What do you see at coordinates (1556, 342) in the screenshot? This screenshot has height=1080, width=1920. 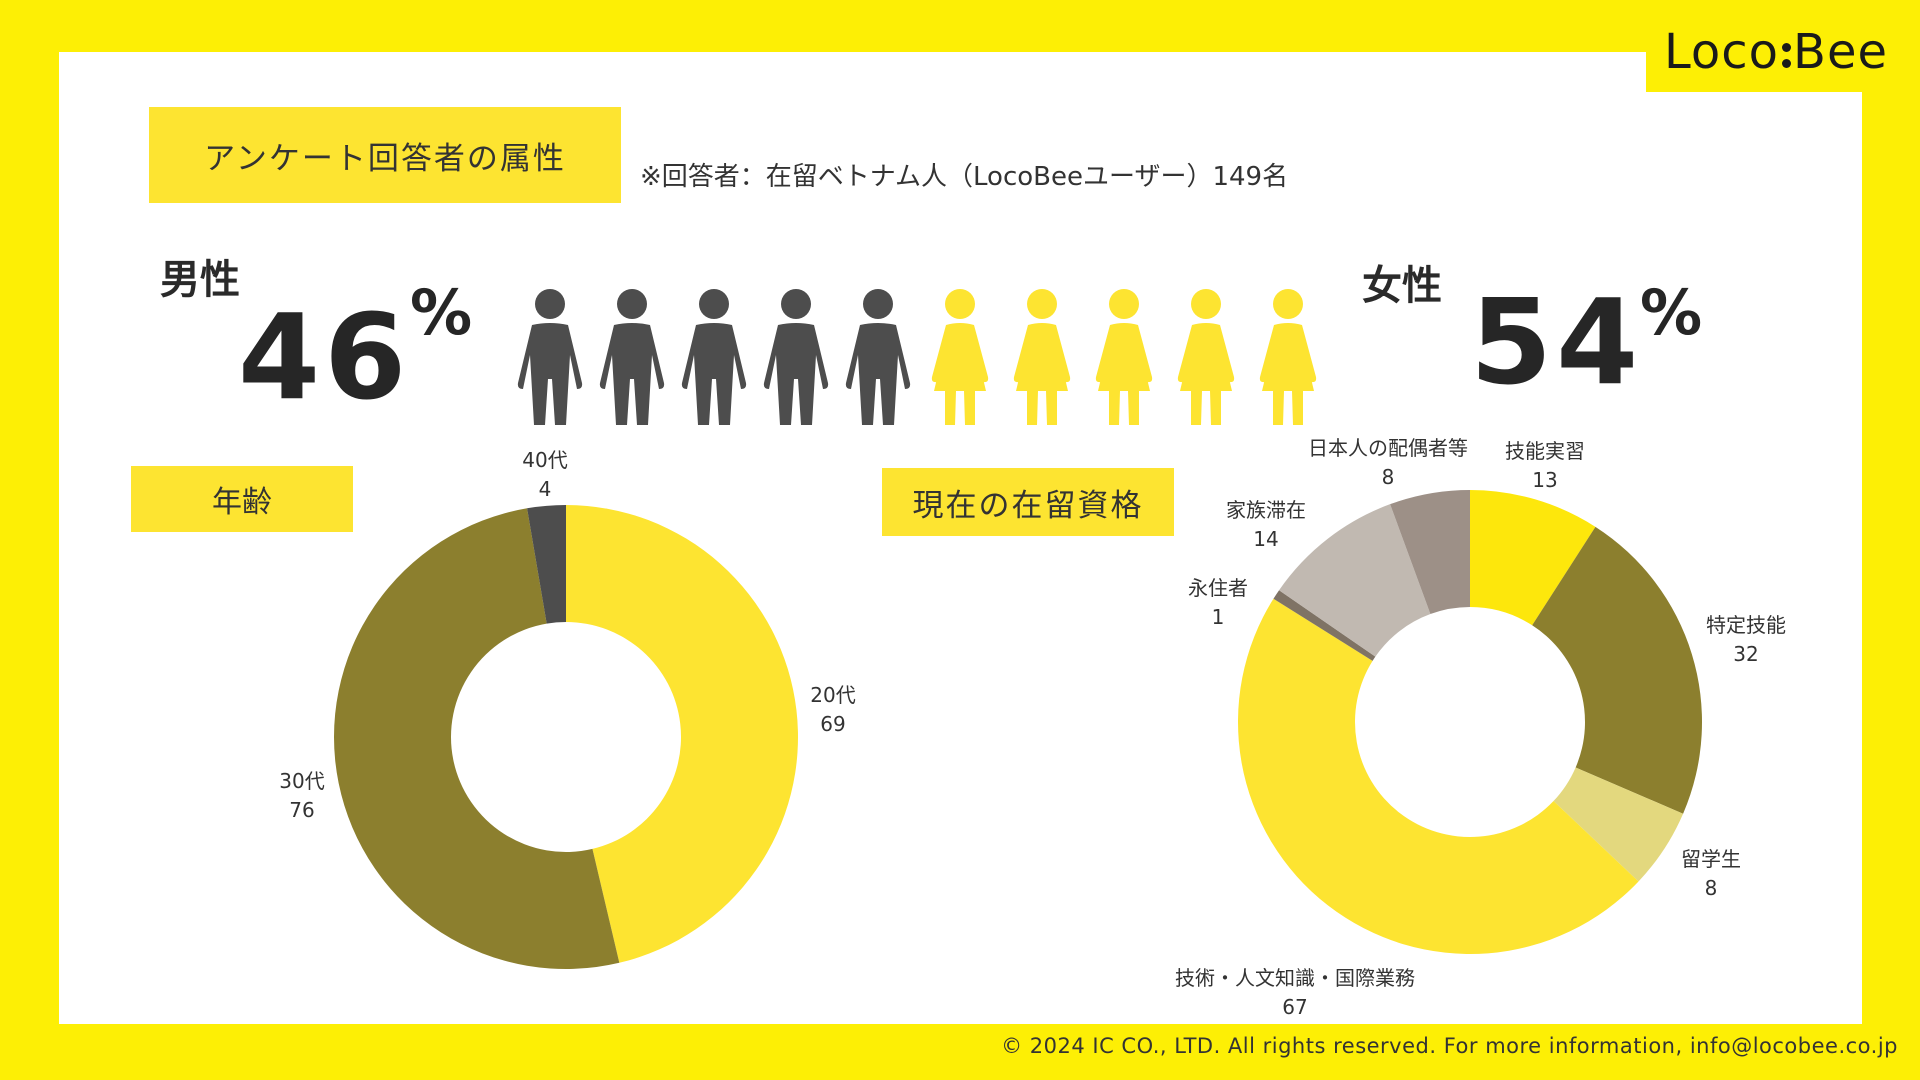 I see `female-percent-value: 54` at bounding box center [1556, 342].